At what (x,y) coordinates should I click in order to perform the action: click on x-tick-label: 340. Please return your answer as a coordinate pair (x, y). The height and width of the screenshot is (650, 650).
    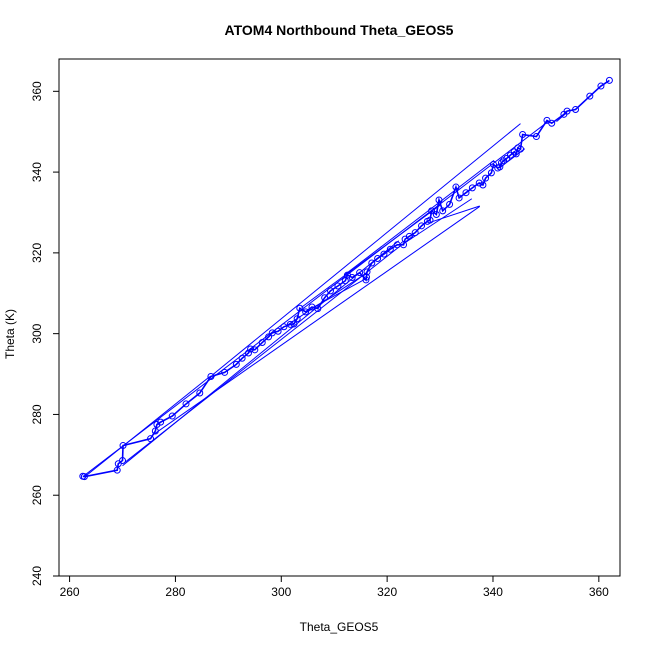
    Looking at the image, I should click on (493, 592).